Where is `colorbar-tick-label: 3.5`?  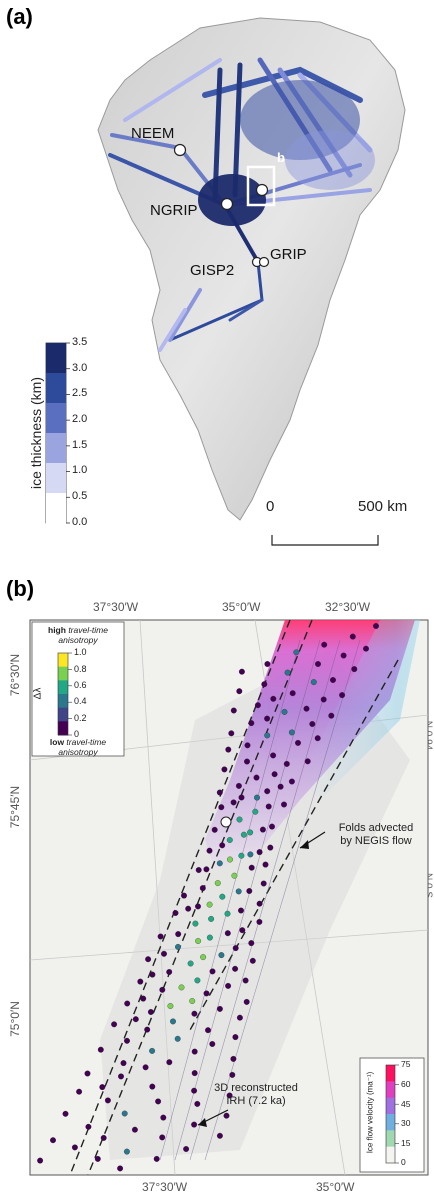 colorbar-tick-label: 3.5 is located at coordinates (80, 341).